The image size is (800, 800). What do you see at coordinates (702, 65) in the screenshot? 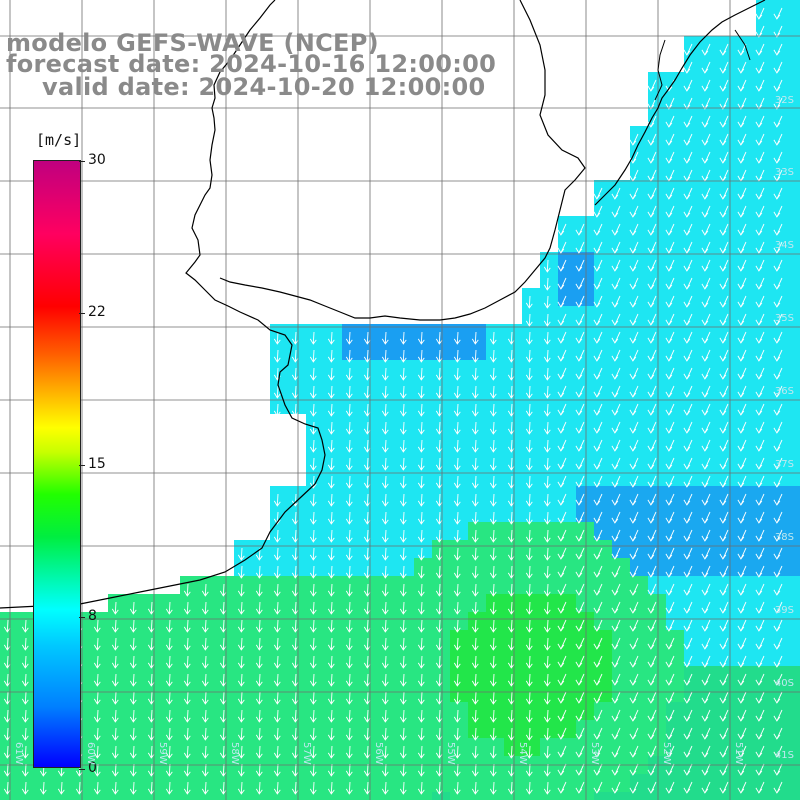
I see `inland-border` at bounding box center [702, 65].